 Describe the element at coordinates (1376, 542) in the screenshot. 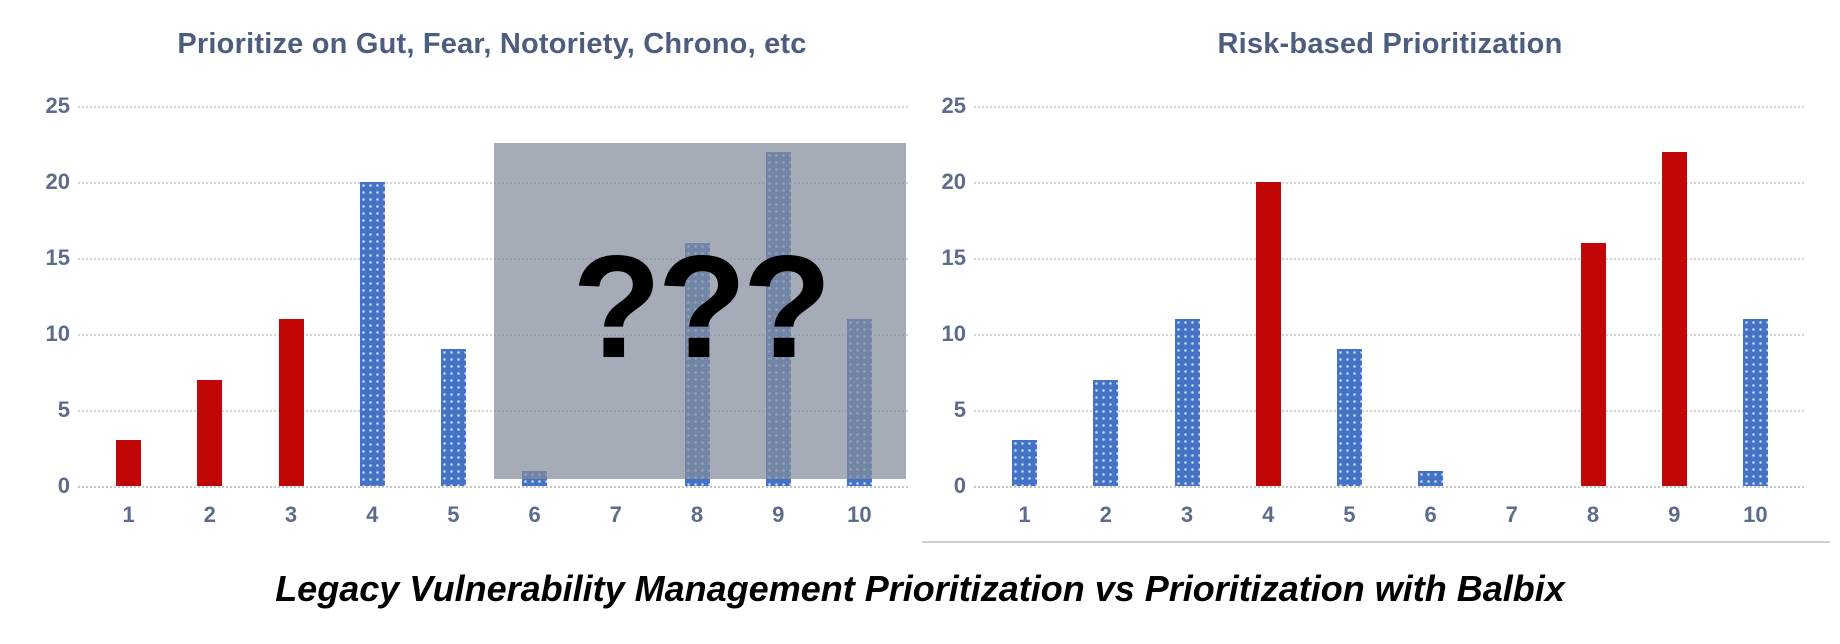

I see `chart-bottom-border` at that location.